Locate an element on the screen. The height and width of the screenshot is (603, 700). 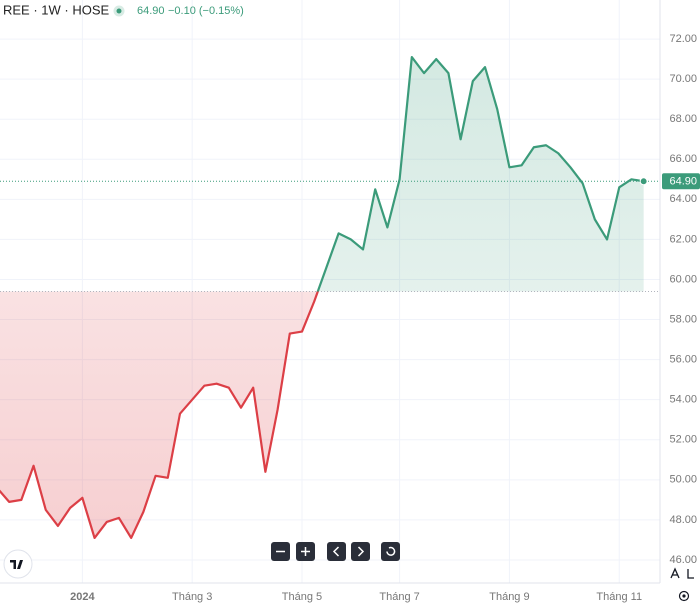
x-tick-label: Tháng 5 is located at coordinates (302, 597).